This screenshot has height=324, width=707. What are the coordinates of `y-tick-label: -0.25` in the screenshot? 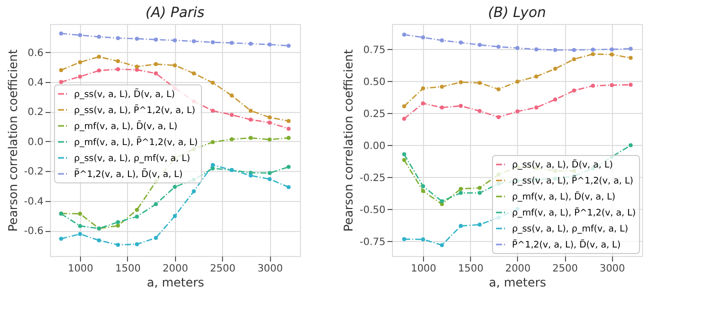 It's located at (373, 178).